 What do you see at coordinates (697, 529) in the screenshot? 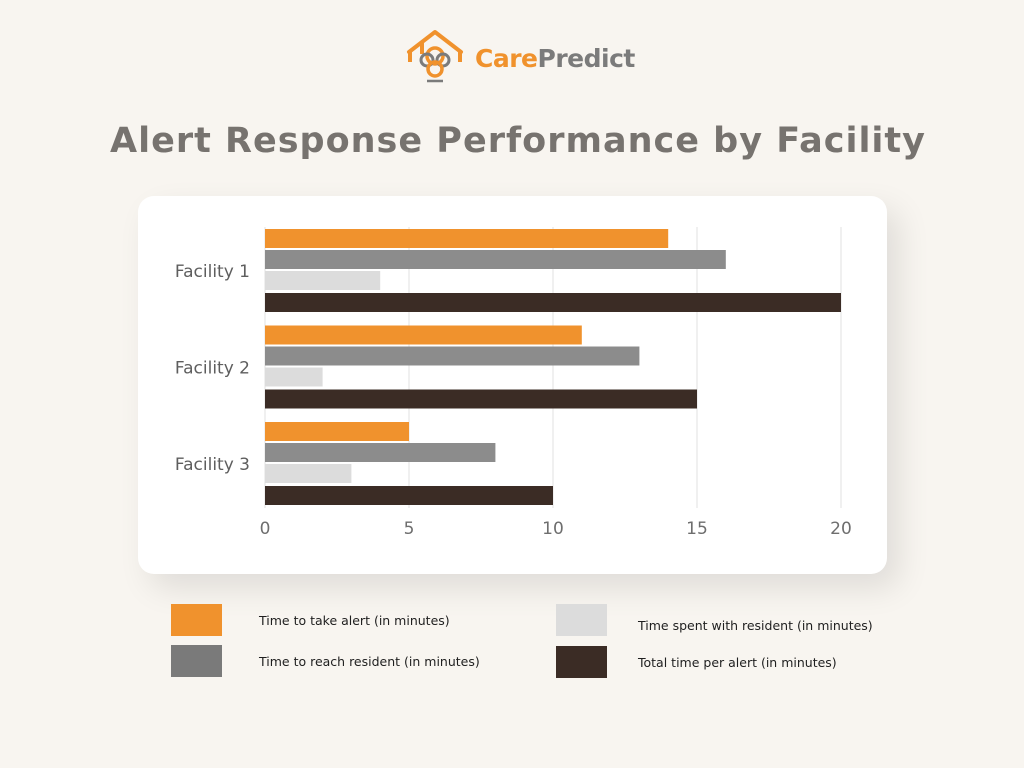
I see `x-tick-label: 15` at bounding box center [697, 529].